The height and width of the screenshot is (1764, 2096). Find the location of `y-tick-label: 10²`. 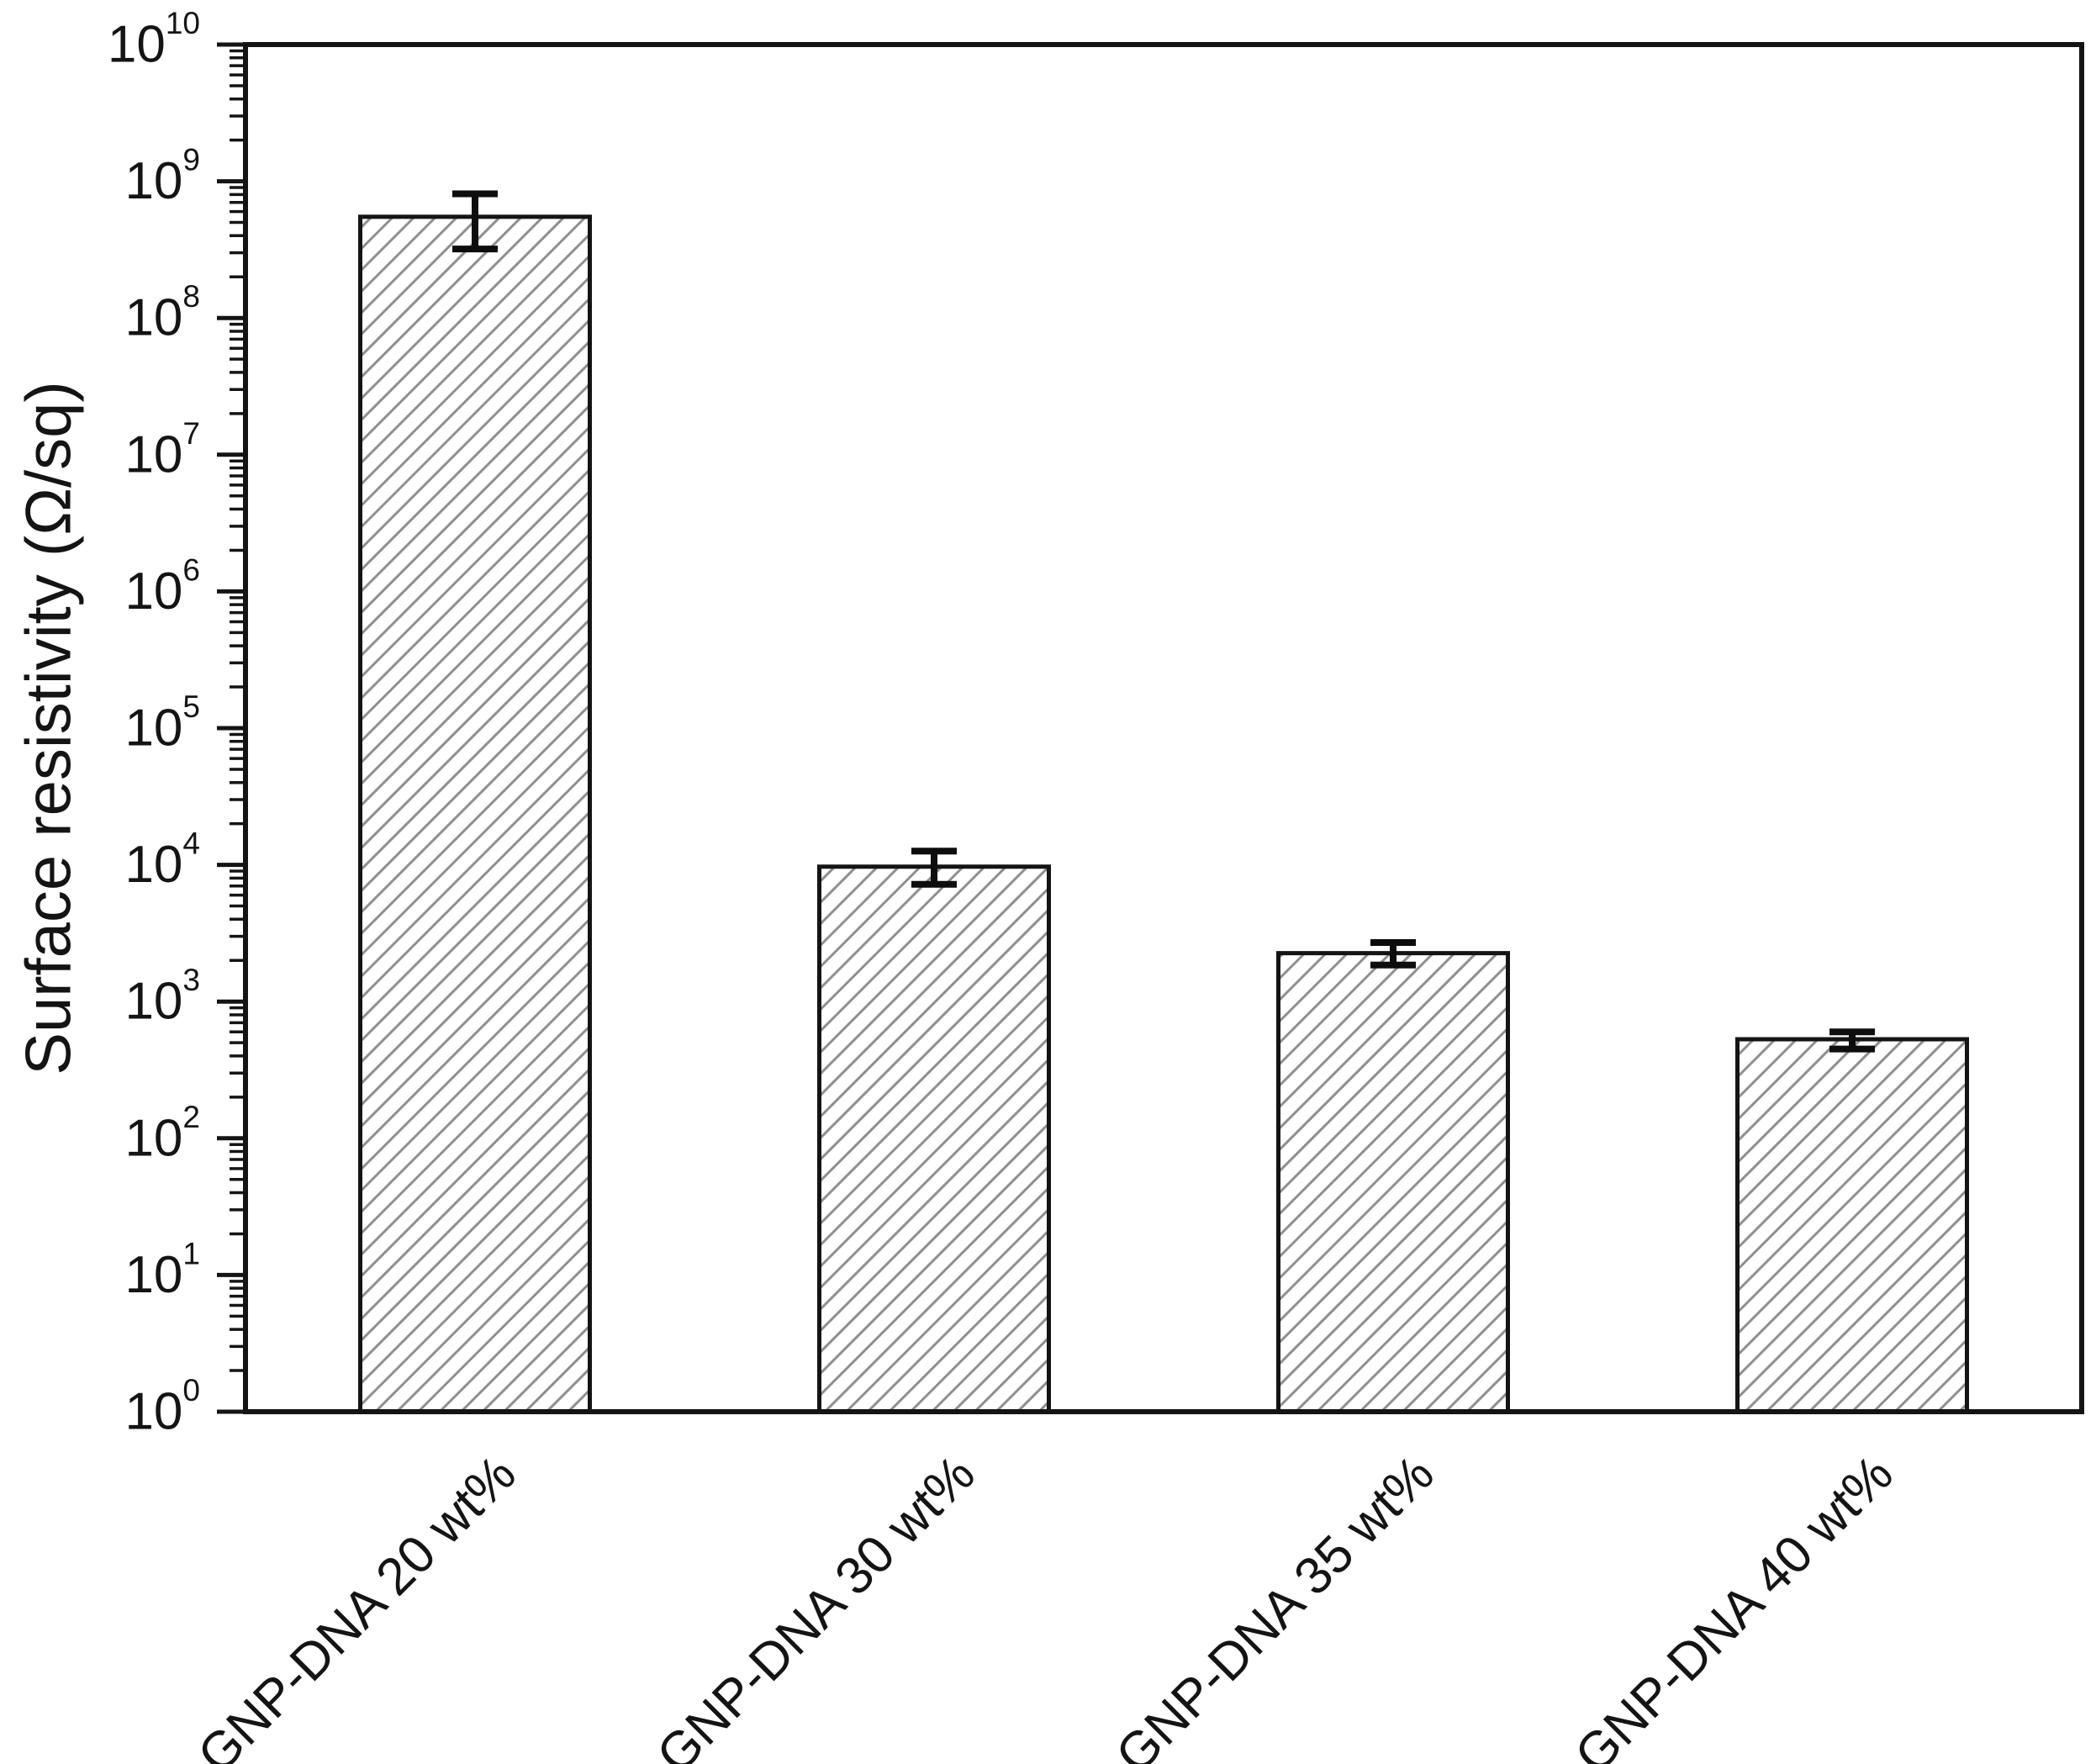

y-tick-label: 10² is located at coordinates (162, 1133).